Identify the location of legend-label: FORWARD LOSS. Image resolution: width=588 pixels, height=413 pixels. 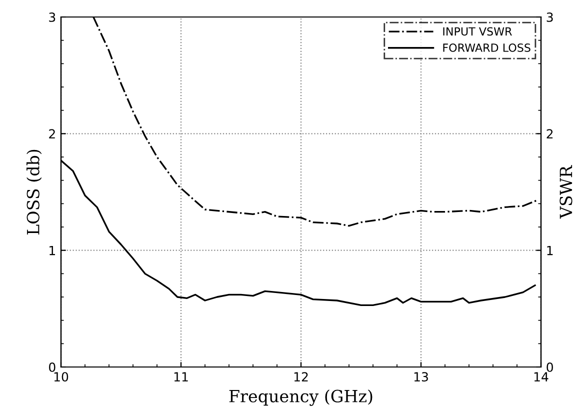
(486, 48).